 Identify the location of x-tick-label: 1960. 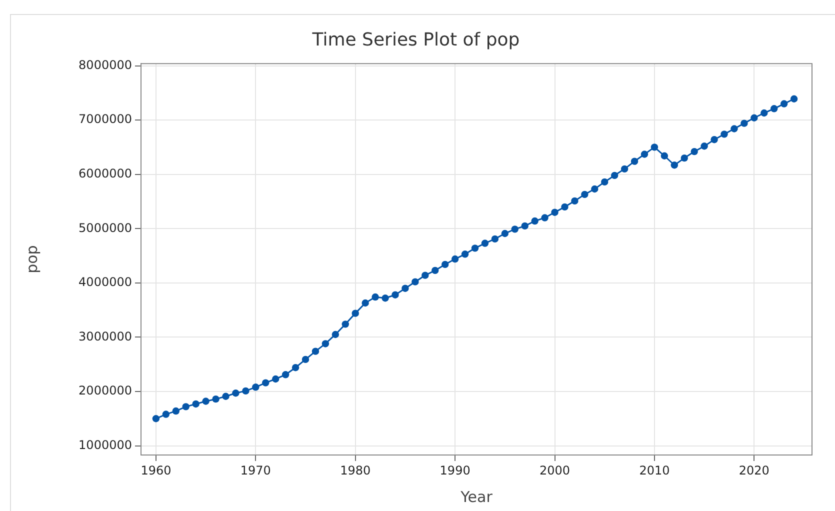
(156, 470).